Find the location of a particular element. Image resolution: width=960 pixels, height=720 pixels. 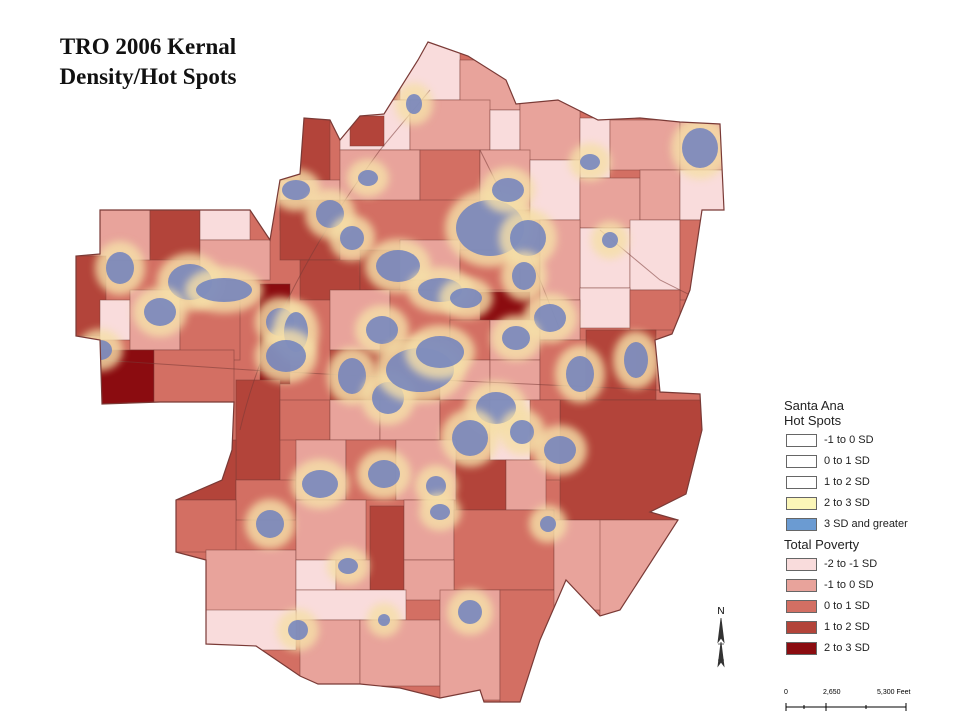

poverty-legend-item: -2 to -1 SD is located at coordinates (869, 565).